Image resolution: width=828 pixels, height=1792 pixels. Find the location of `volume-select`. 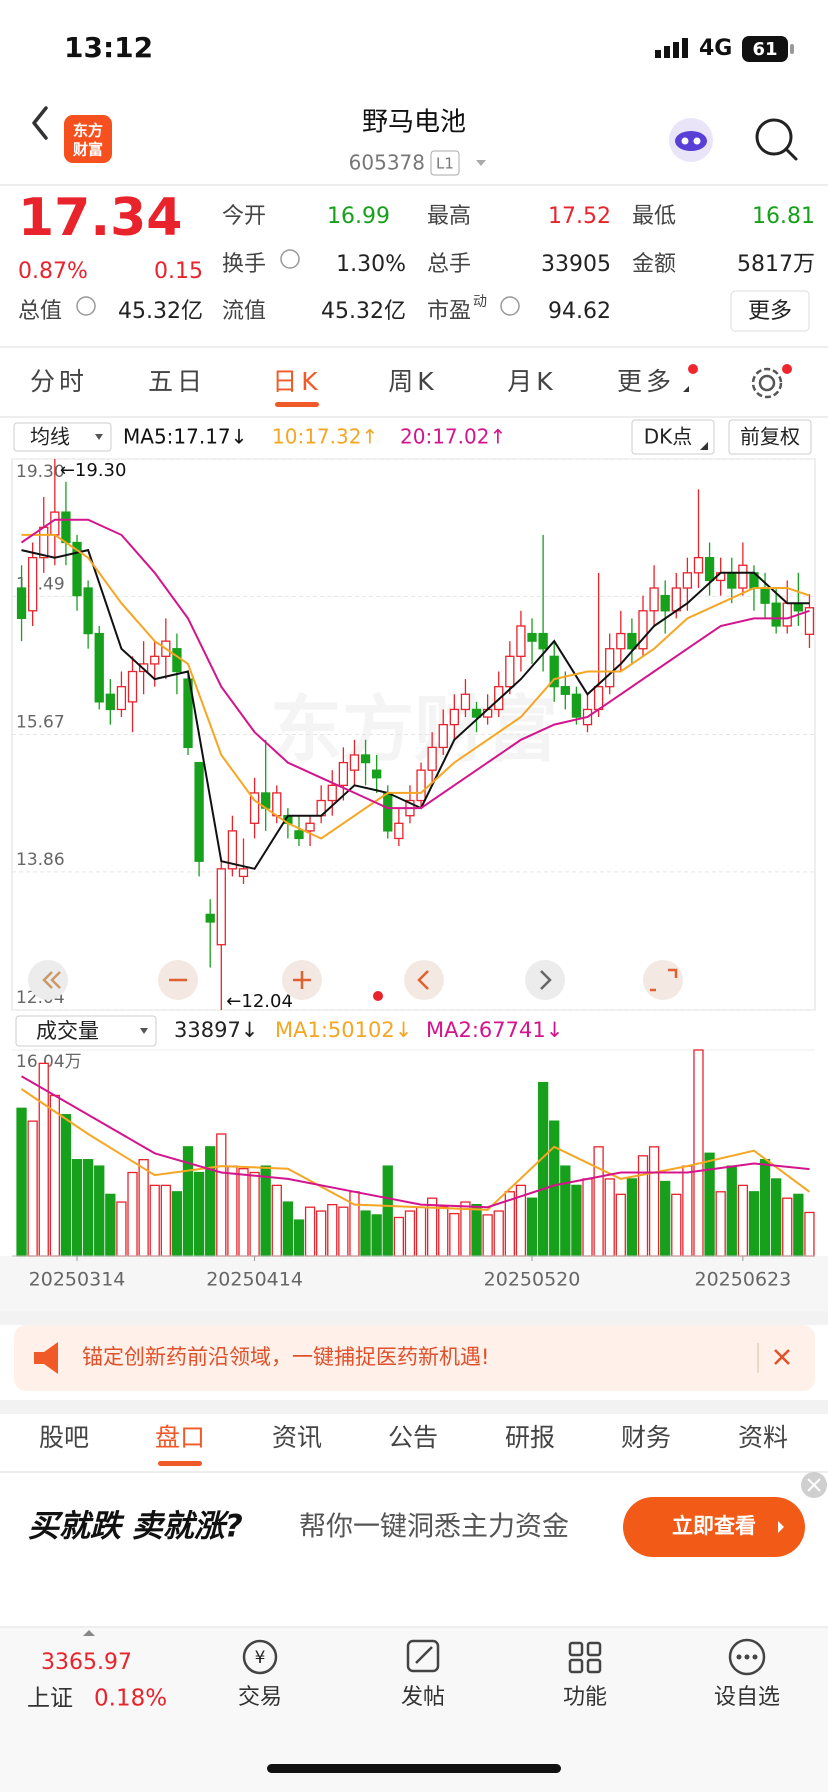

volume-select is located at coordinates (86, 1031).